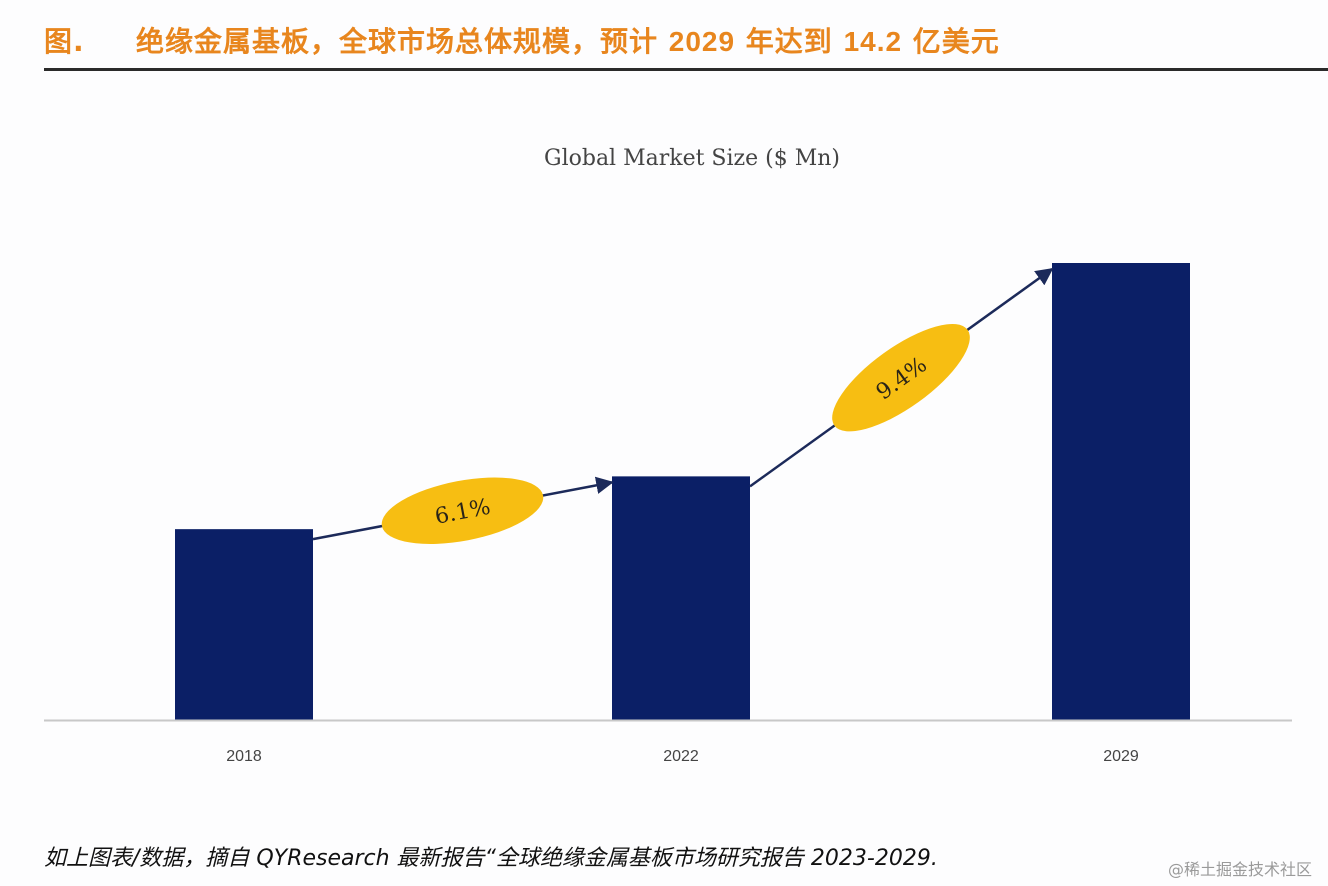 The image size is (1328, 886). What do you see at coordinates (244, 756) in the screenshot?
I see `x-tick-label: 2018` at bounding box center [244, 756].